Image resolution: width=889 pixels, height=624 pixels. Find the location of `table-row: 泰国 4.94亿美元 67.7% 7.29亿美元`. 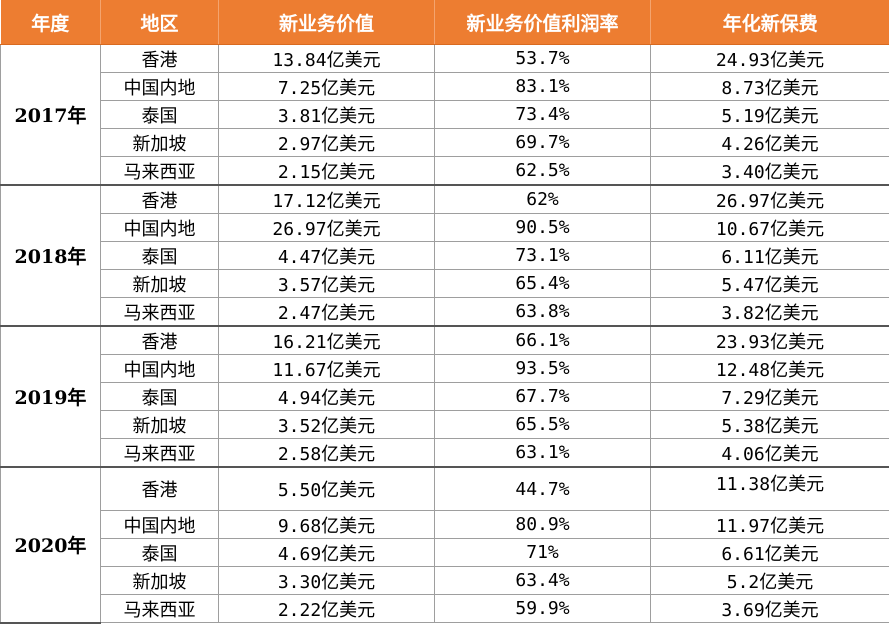

table-row: 泰国 4.94亿美元 67.7% 7.29亿美元 is located at coordinates (445, 397).